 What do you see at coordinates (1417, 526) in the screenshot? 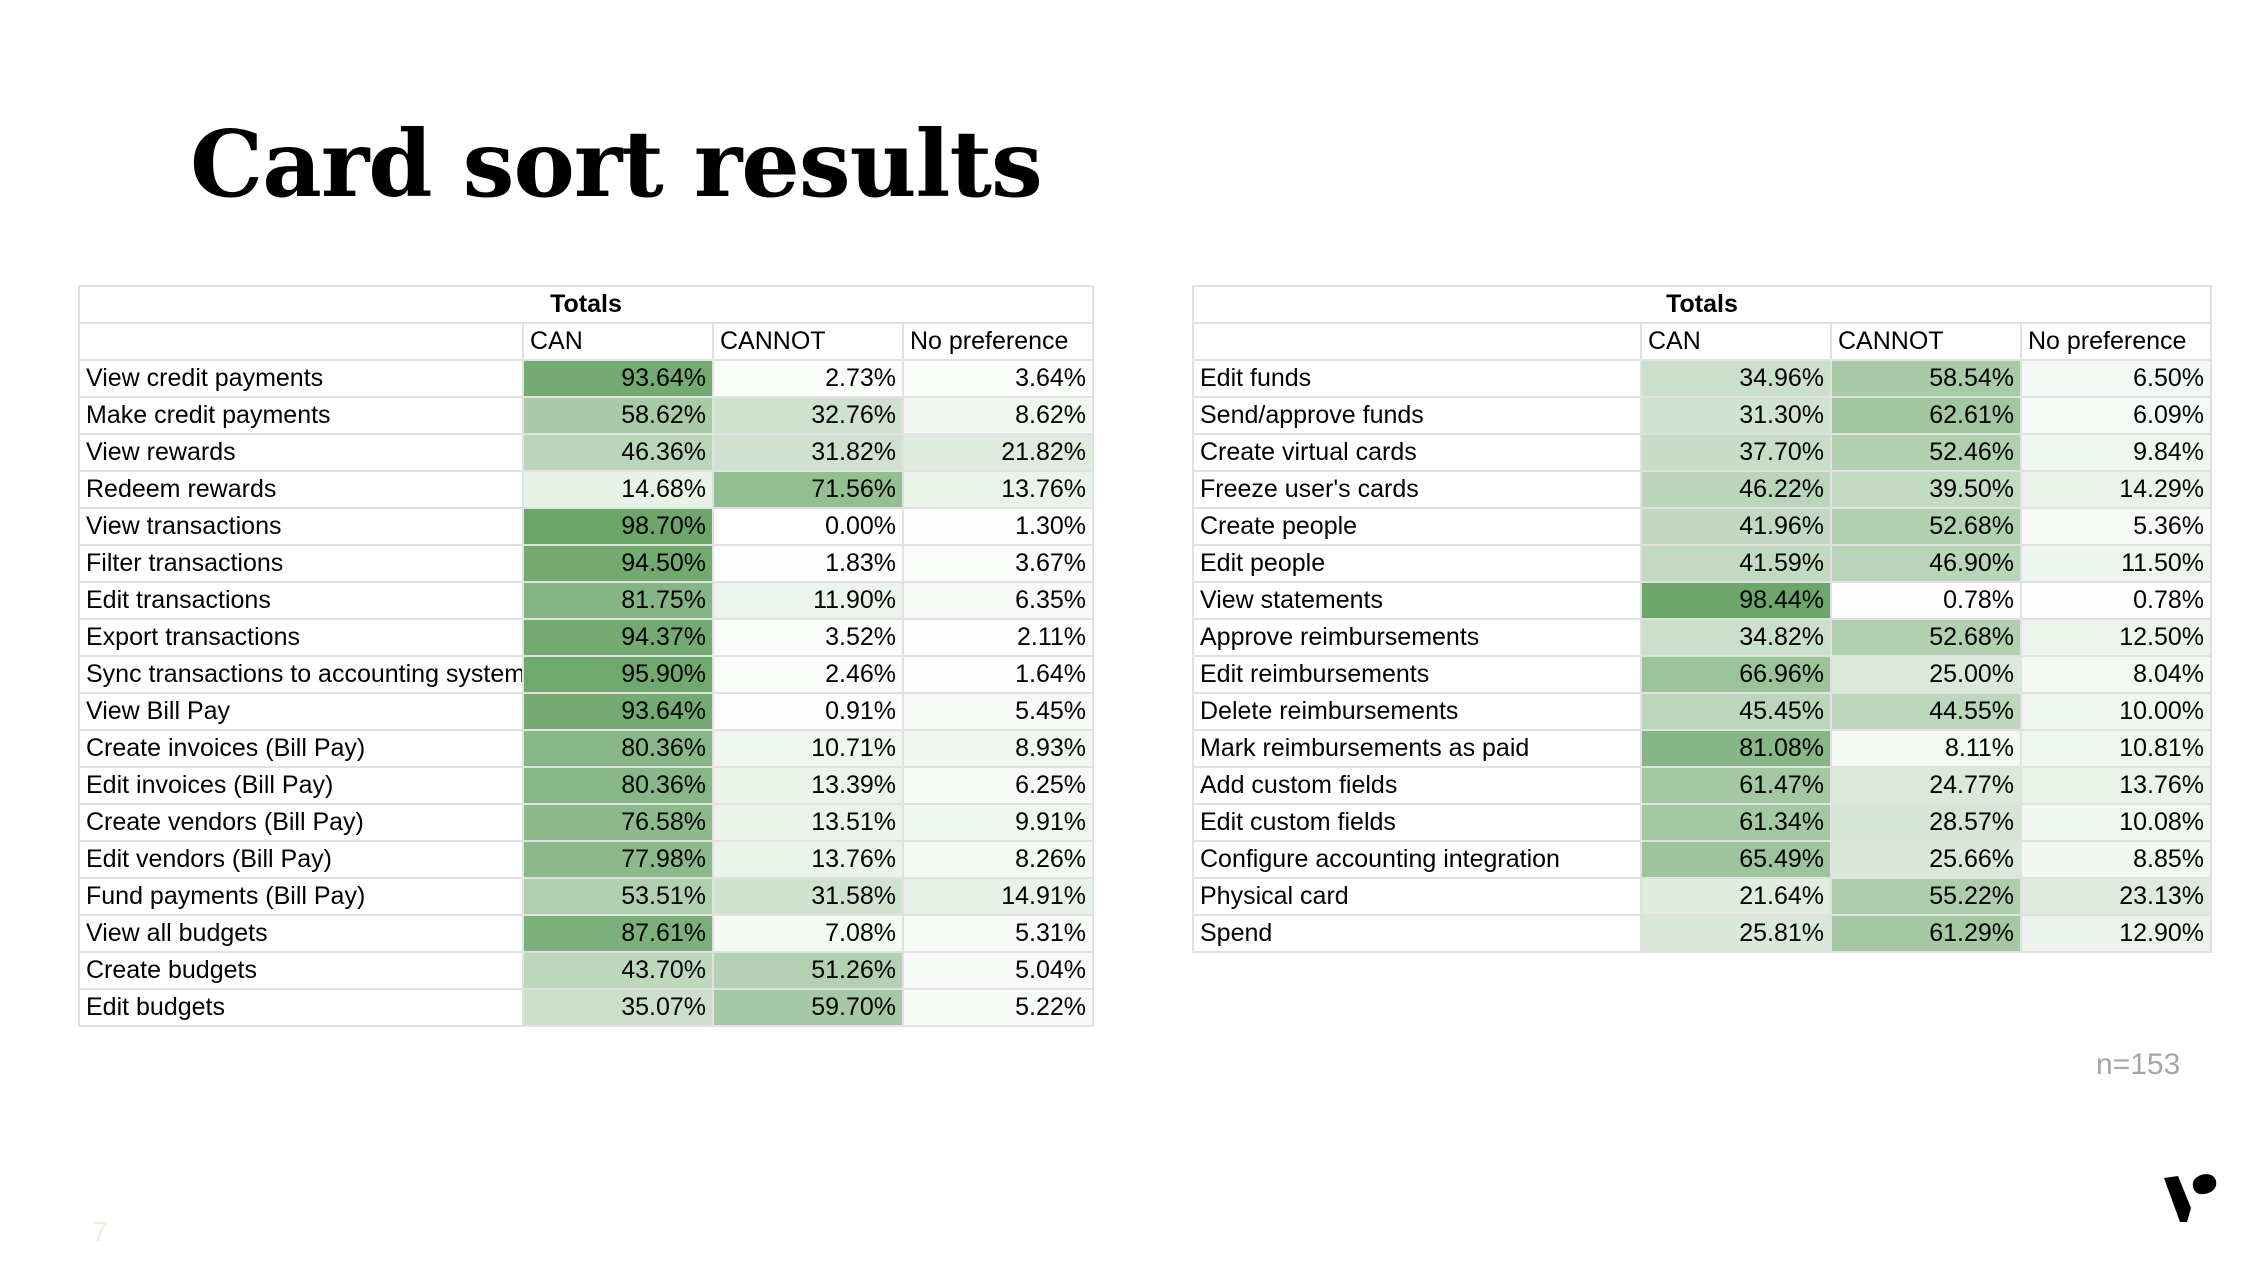
I see `row-label: Create people` at bounding box center [1417, 526].